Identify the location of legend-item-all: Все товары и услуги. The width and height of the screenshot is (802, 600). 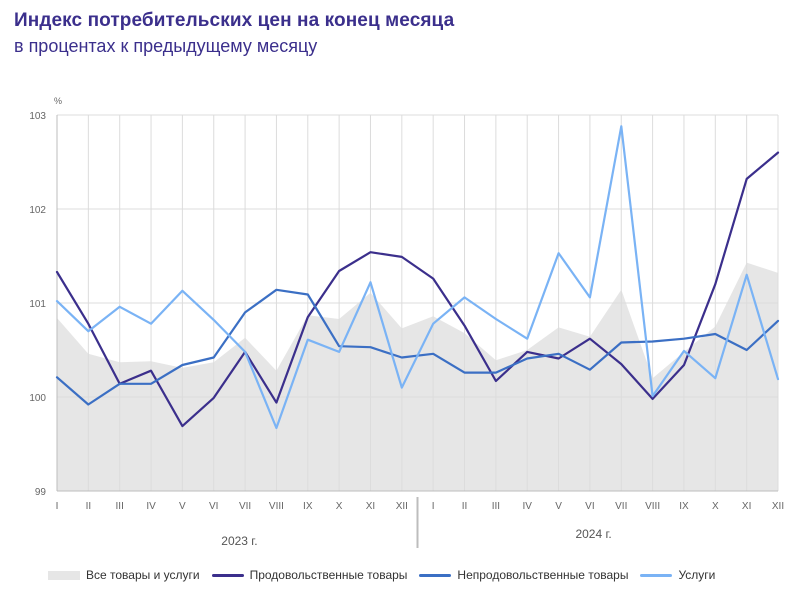
(124, 575).